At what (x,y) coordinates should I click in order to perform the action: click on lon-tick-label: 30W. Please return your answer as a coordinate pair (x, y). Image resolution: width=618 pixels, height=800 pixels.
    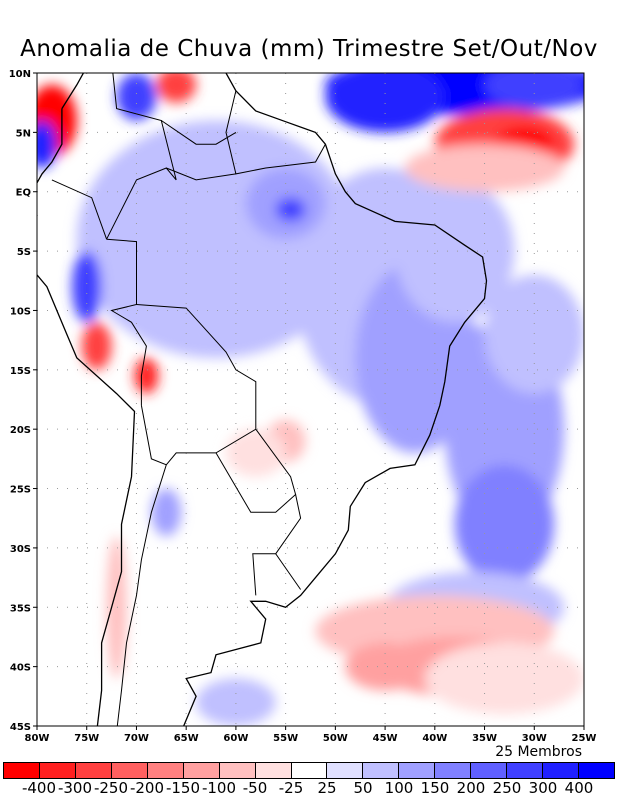
    Looking at the image, I should click on (534, 738).